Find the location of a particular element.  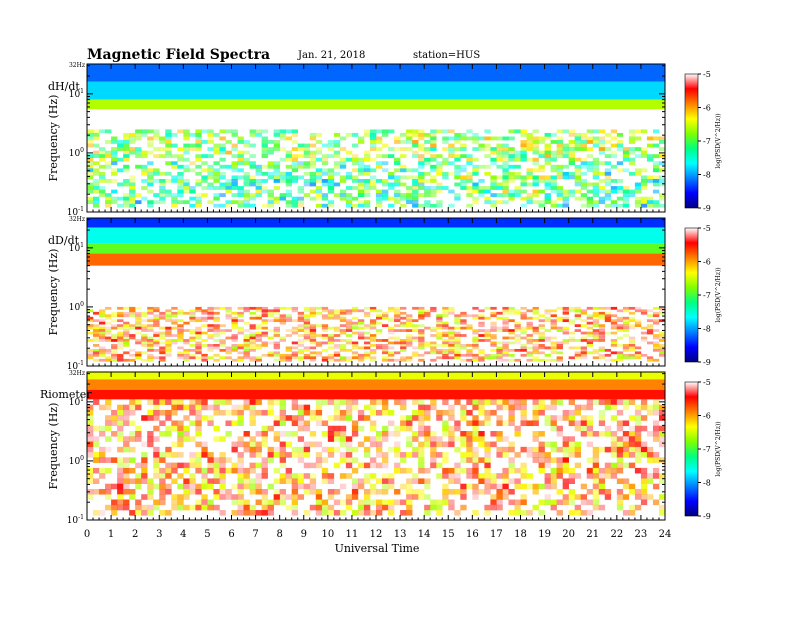

xtick-label-9: 9 is located at coordinates (304, 534).